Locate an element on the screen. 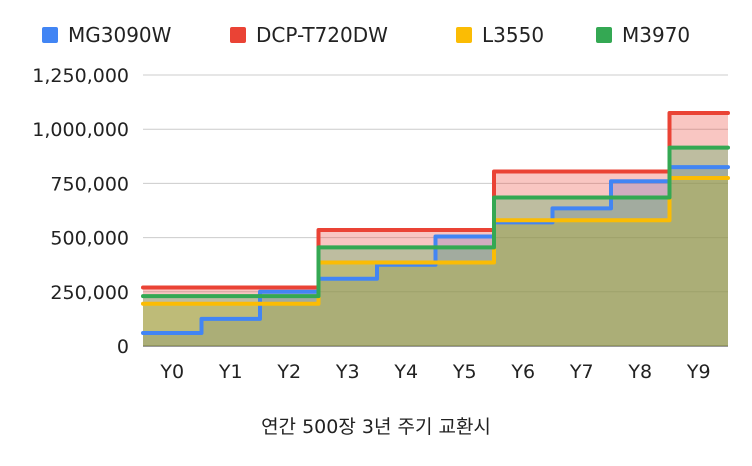 The height and width of the screenshot is (466, 752). y-tick-label: 1,250,000 is located at coordinates (80, 76).